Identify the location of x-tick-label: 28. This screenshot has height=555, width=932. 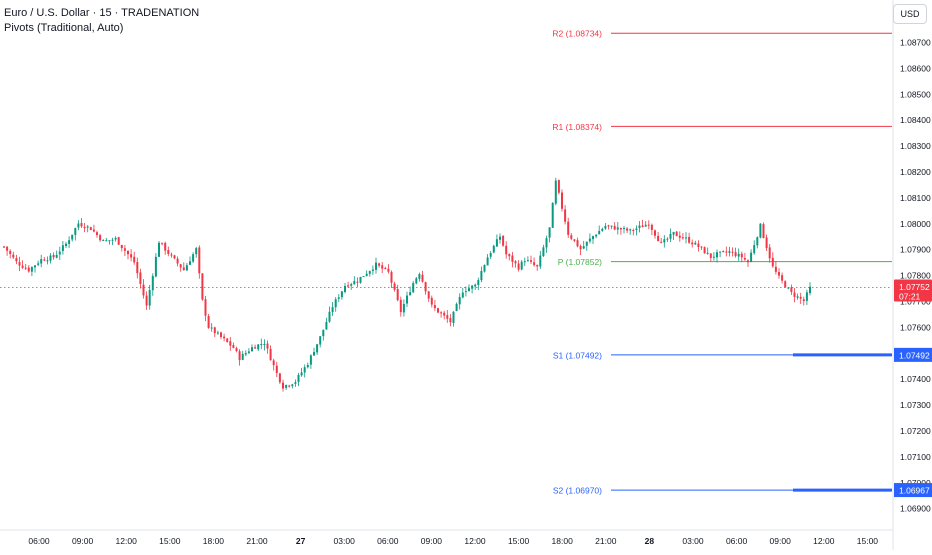
(650, 541).